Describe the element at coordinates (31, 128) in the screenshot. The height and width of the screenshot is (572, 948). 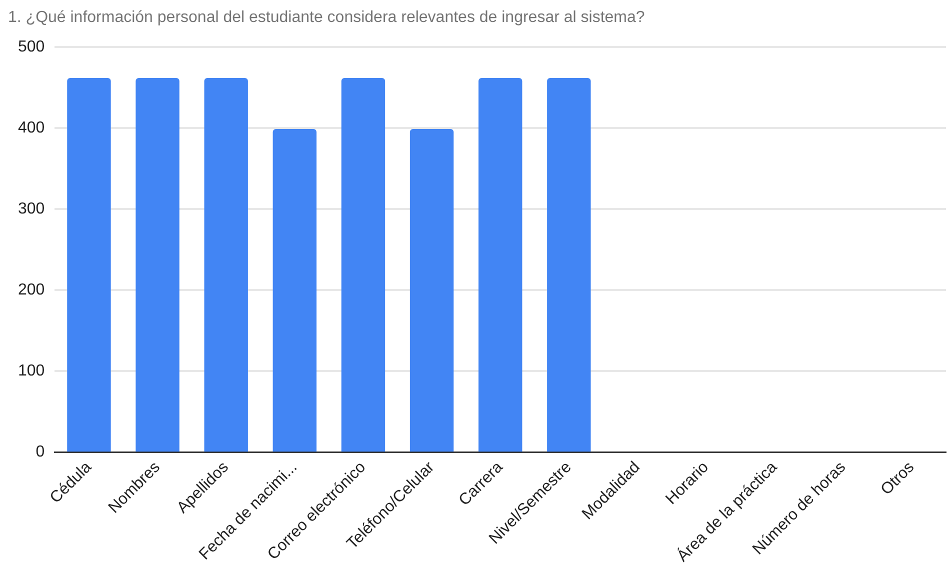
I see `y-tick-label: 400` at that location.